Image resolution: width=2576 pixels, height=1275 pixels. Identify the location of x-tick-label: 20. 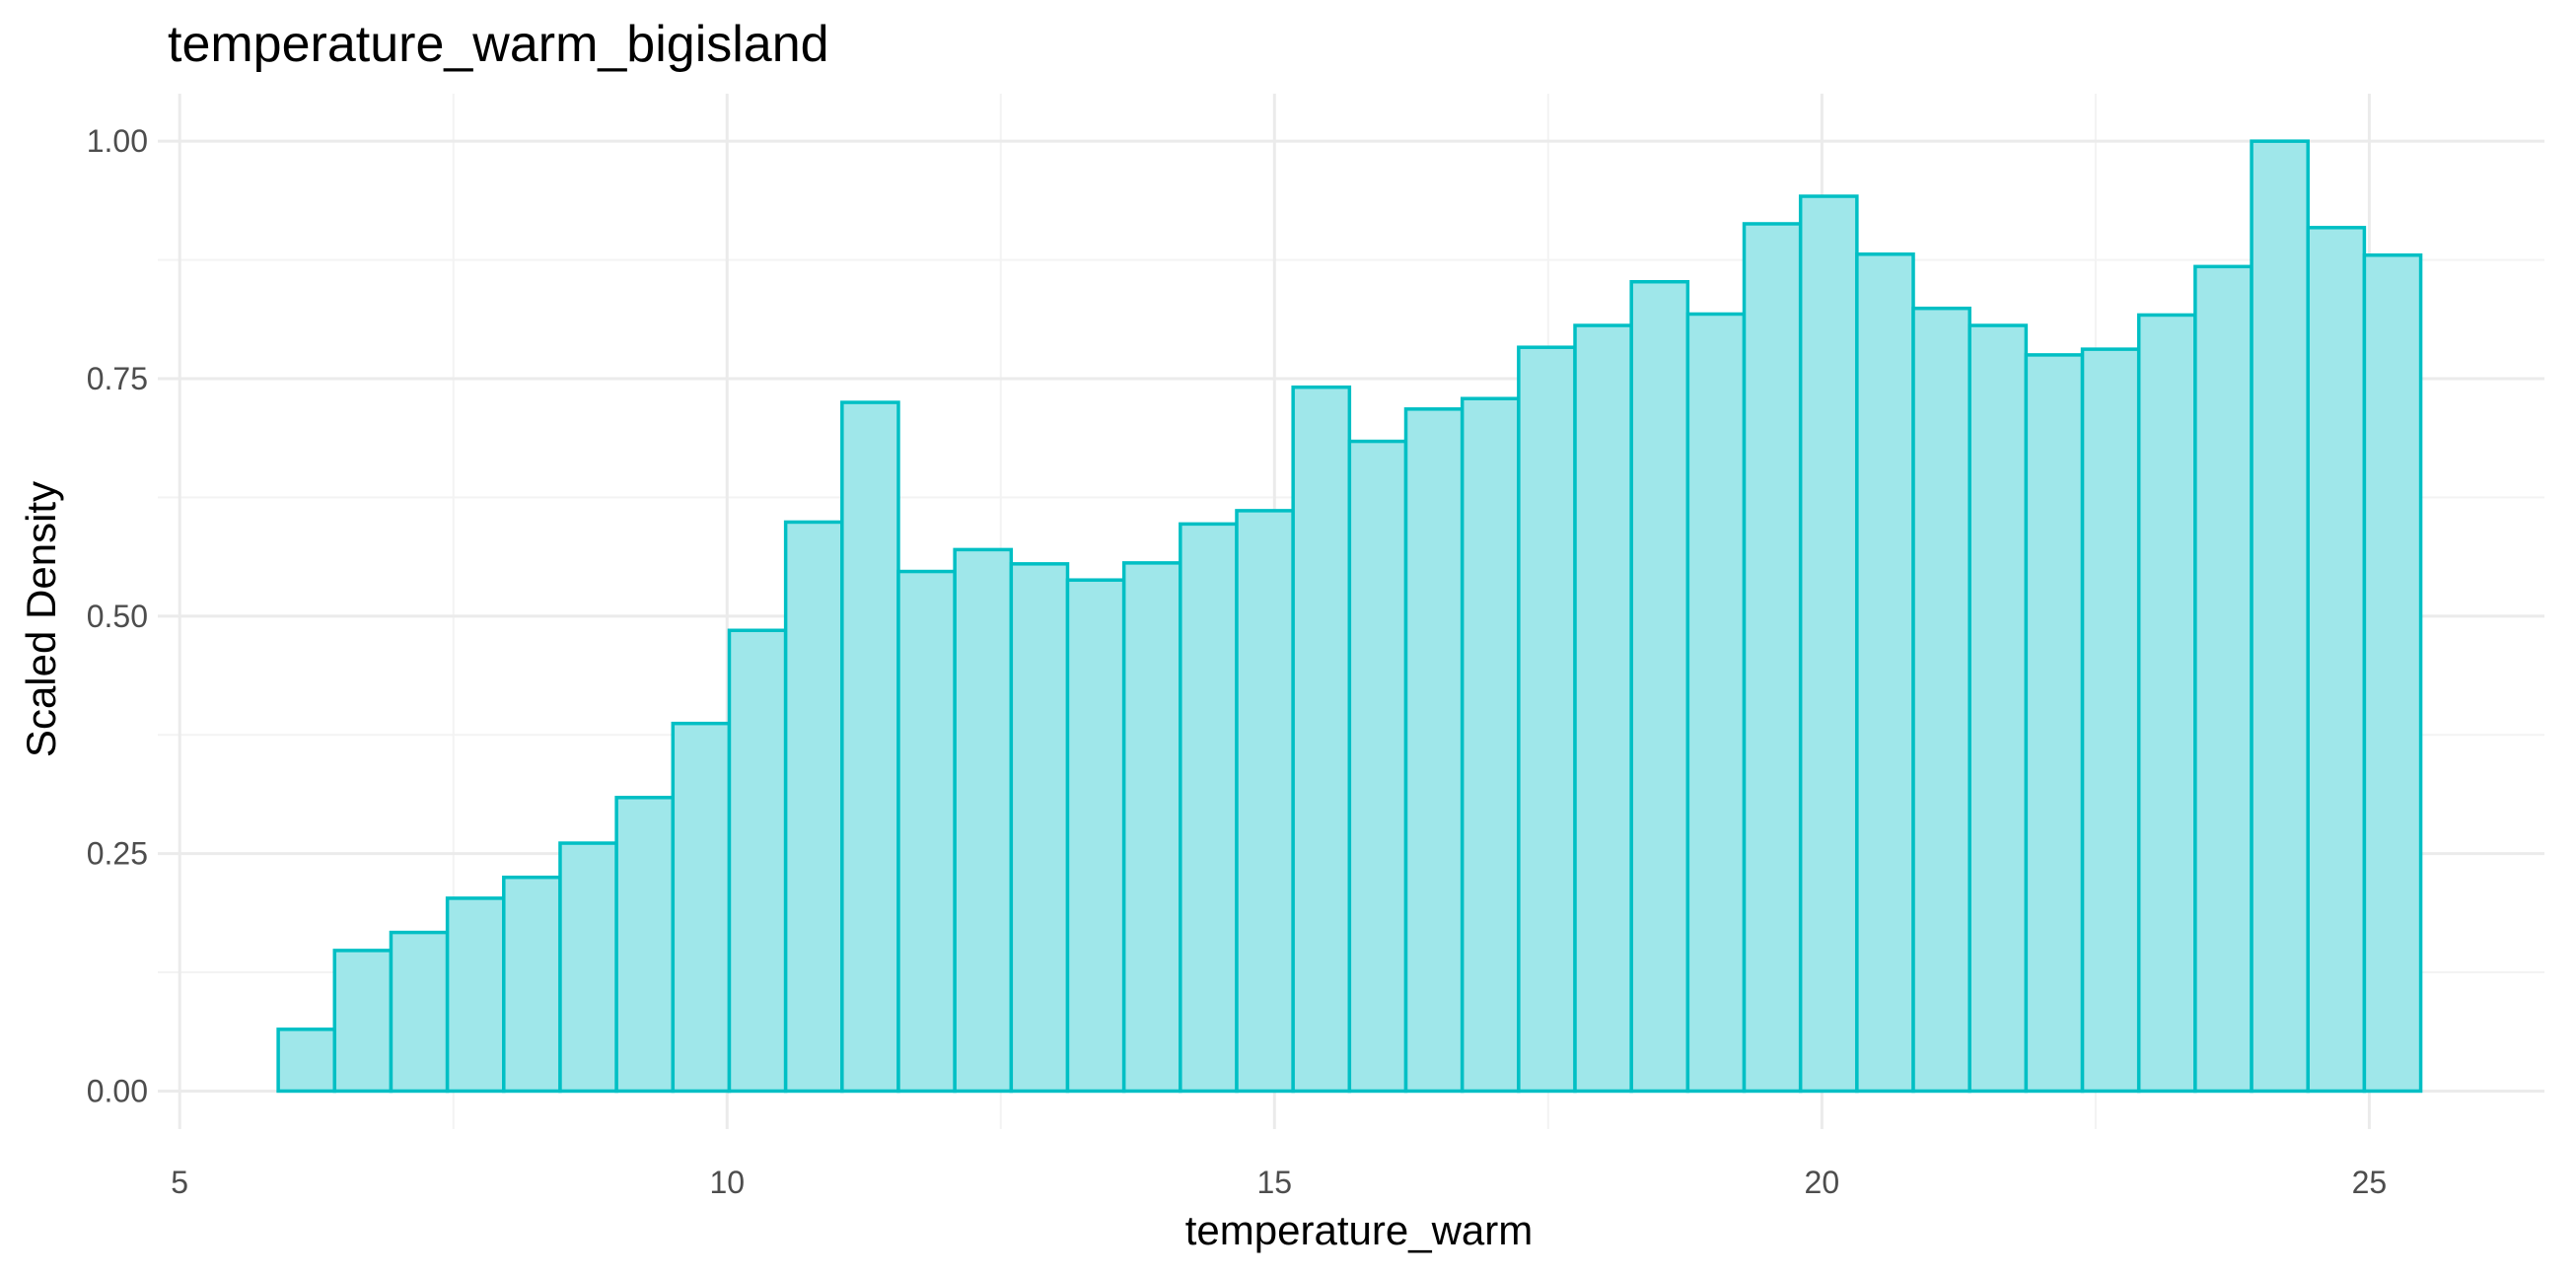
(1822, 1182).